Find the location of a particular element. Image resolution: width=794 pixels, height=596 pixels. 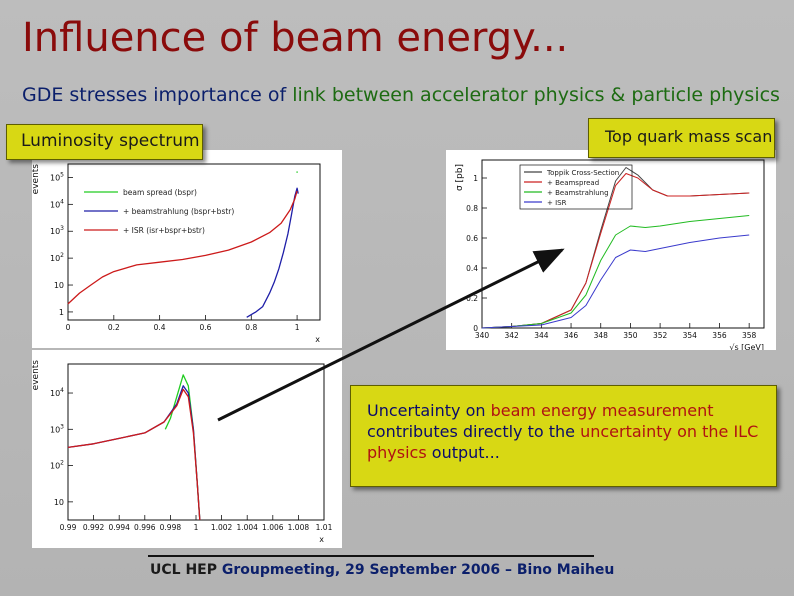

x-tick-label: 1.01 is located at coordinates (324, 527).